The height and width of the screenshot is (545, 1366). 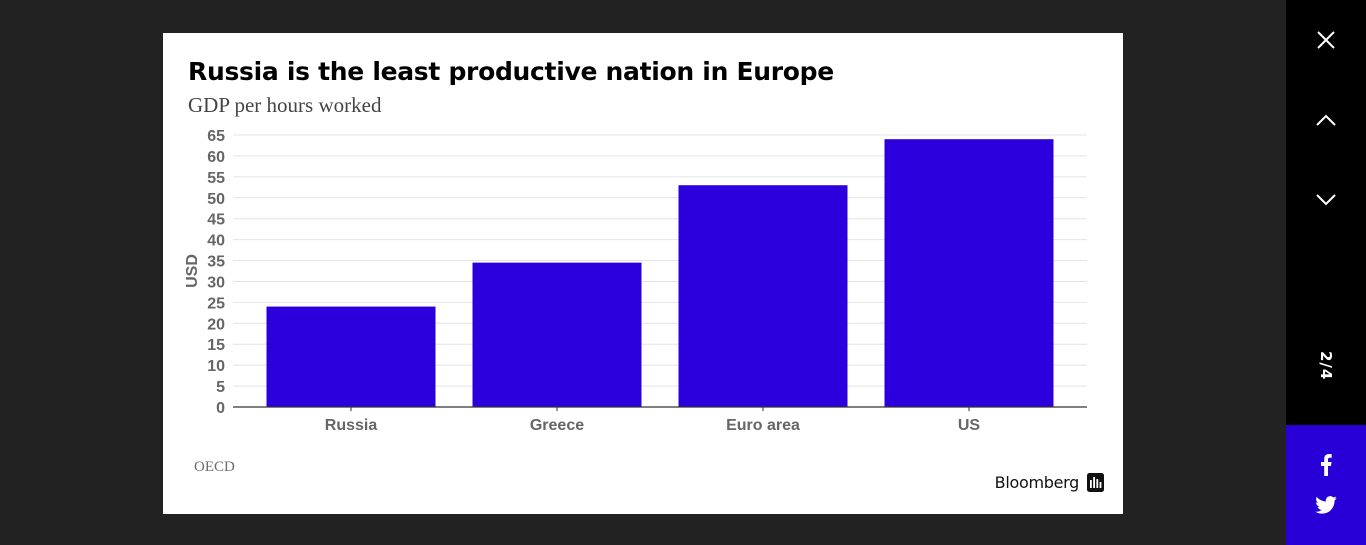 What do you see at coordinates (653, 420) in the screenshot?
I see `x-axis-ticks: Russia Greece Euro area US` at bounding box center [653, 420].